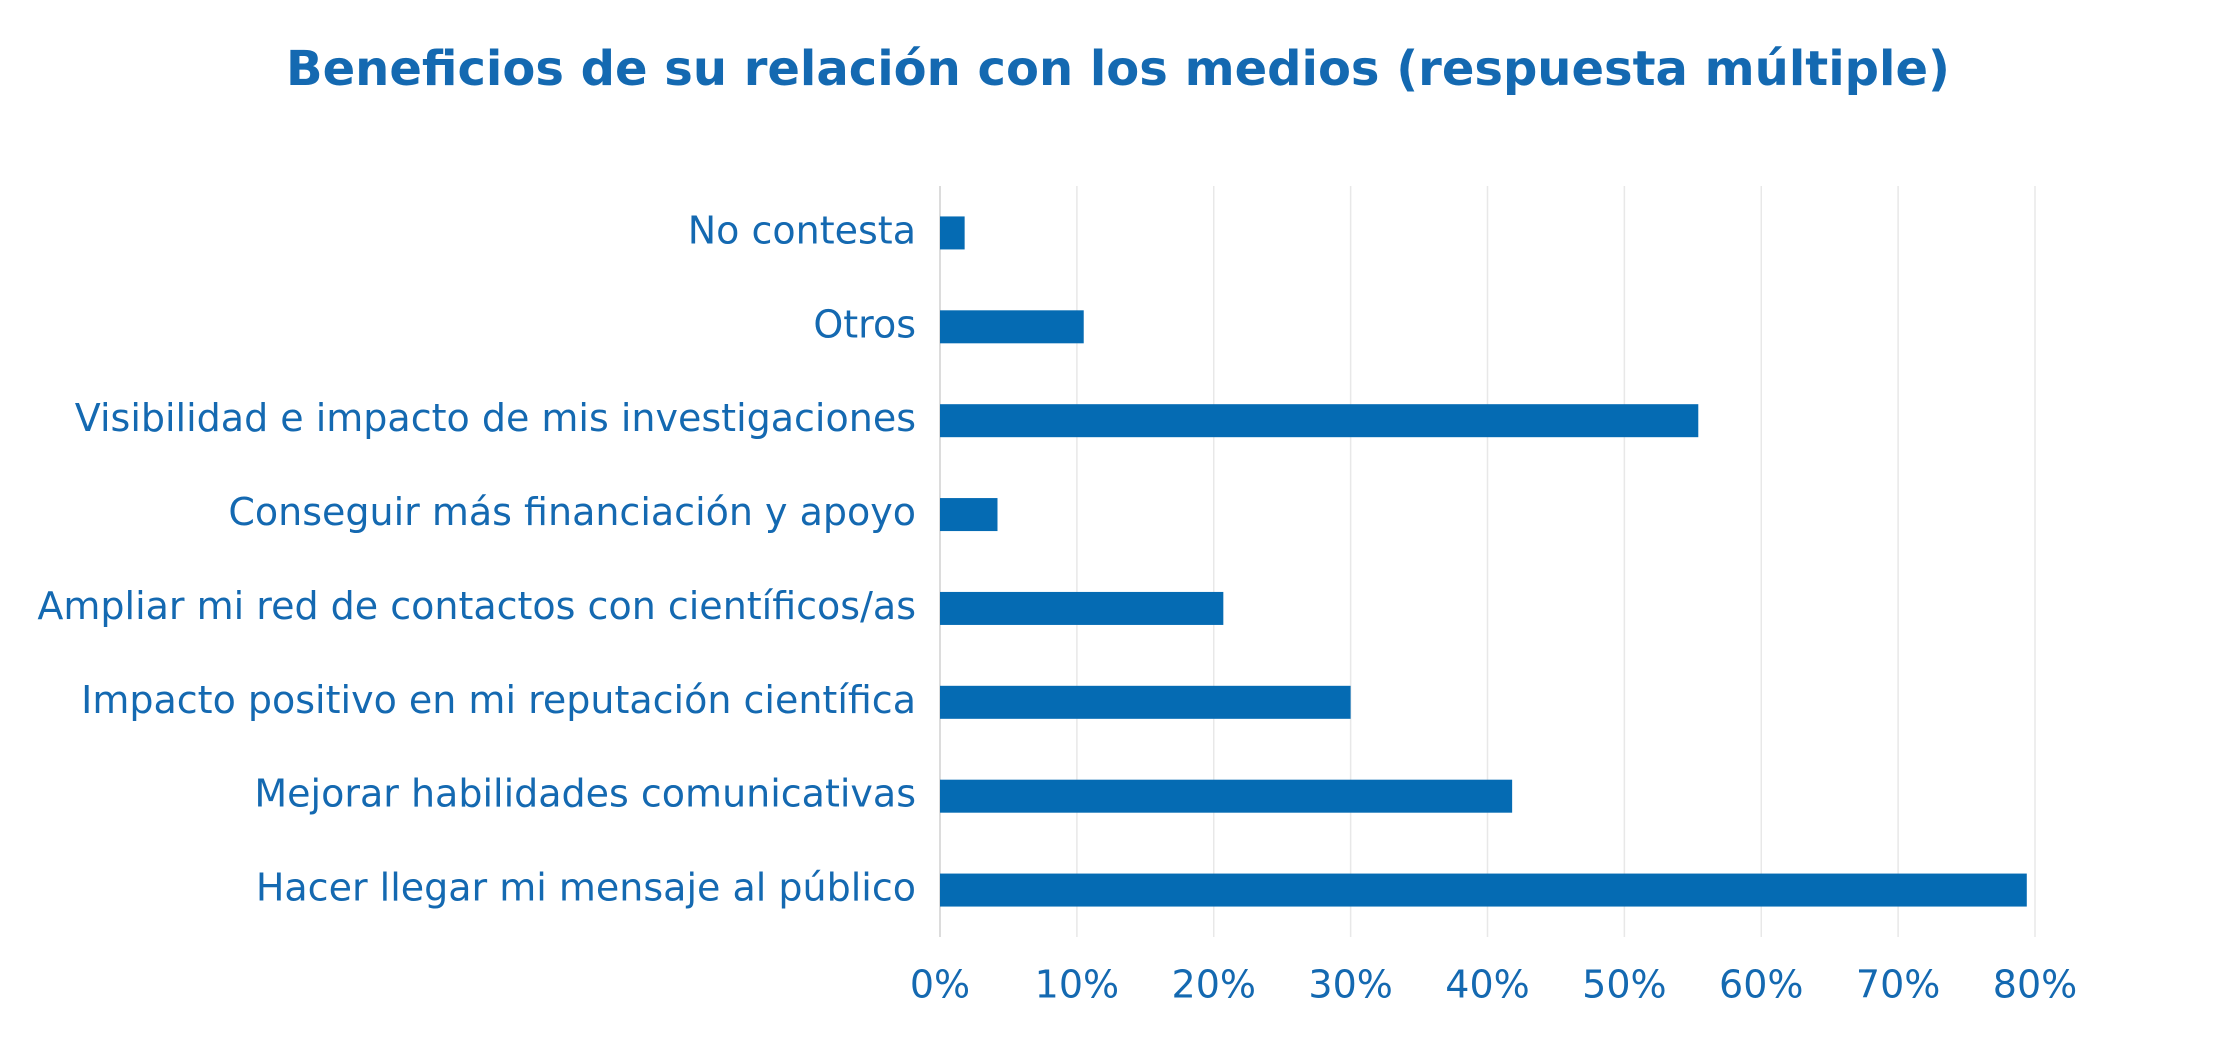 The height and width of the screenshot is (1040, 2237). What do you see at coordinates (1898, 985) in the screenshot?
I see `x-tick-label: 70%` at bounding box center [1898, 985].